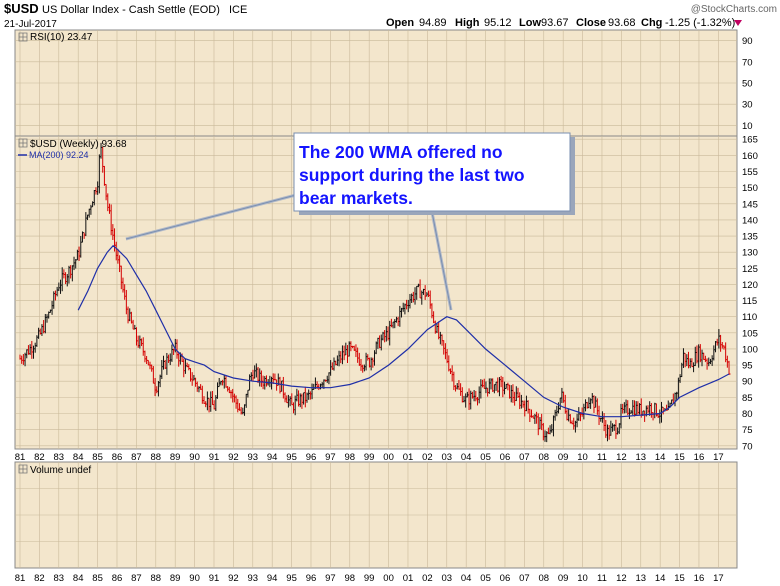 This screenshot has height=586, width=780. What do you see at coordinates (427, 578) in the screenshot?
I see `x-tick-label: 02` at bounding box center [427, 578].